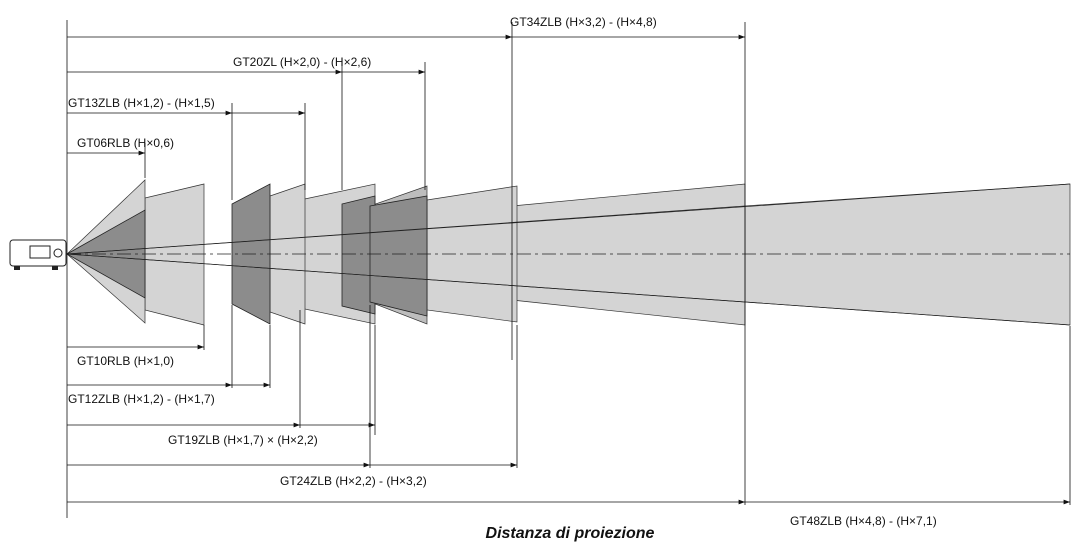 This screenshot has width=1077, height=542. What do you see at coordinates (302, 62) in the screenshot?
I see `lens-label: GT20ZL (H×2,0) - (H×2,6)` at bounding box center [302, 62].